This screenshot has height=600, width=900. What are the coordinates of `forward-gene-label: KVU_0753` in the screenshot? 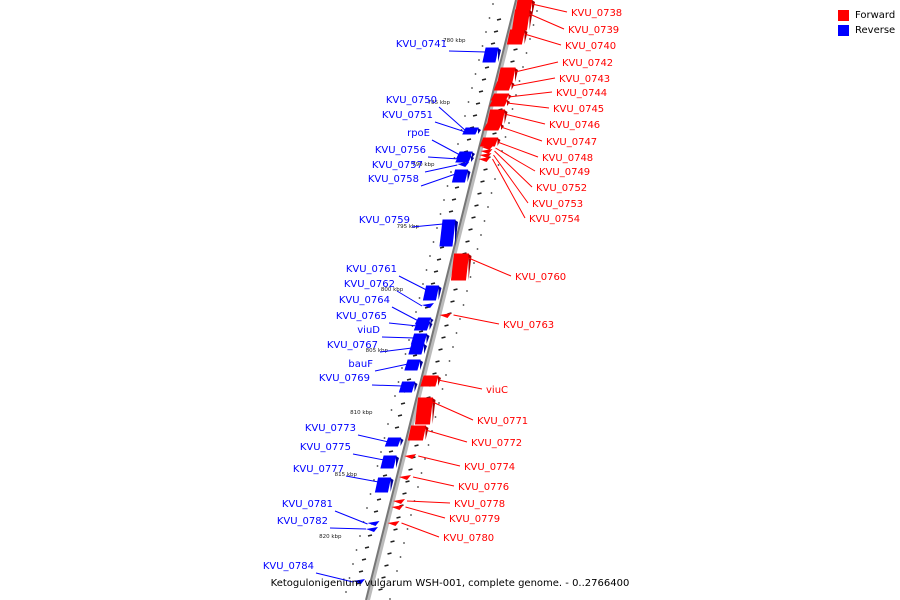 It's located at (557, 204).